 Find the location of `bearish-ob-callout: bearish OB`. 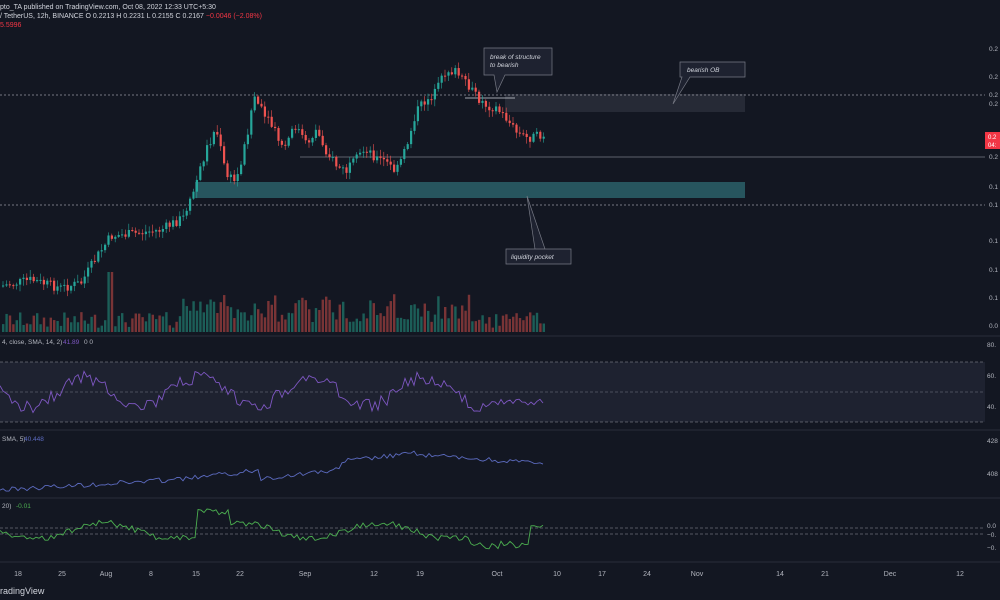

bearish-ob-callout: bearish OB is located at coordinates (709, 83).